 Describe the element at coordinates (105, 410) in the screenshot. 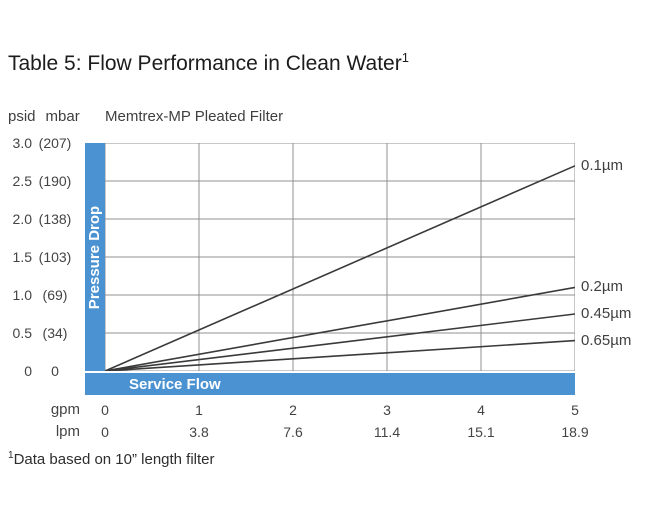

I see `gpm-tick-0: 0` at that location.